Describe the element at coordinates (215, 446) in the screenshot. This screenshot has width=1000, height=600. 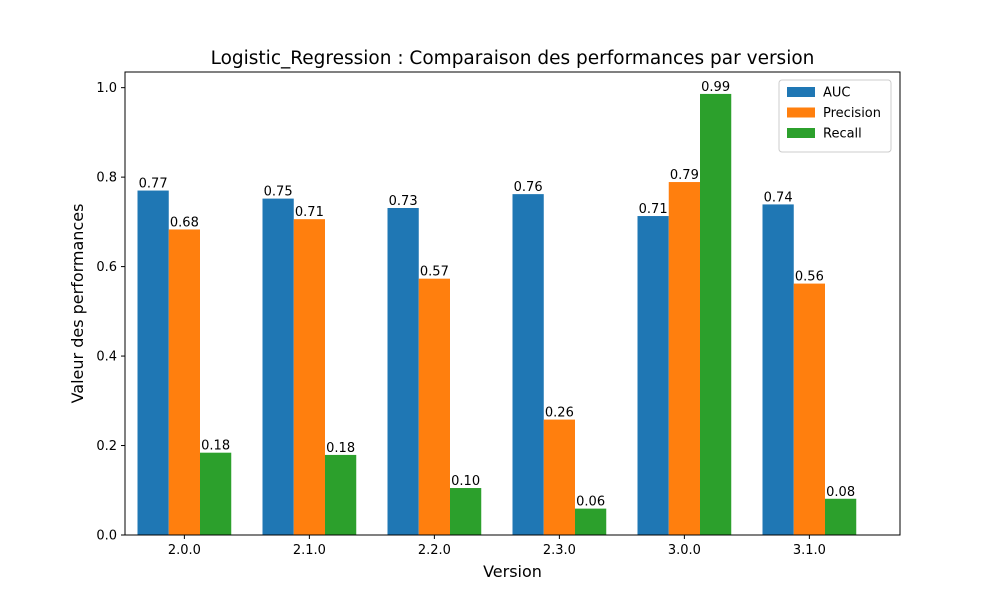
I see `data-label-recall-2.0.0: 0.18` at that location.